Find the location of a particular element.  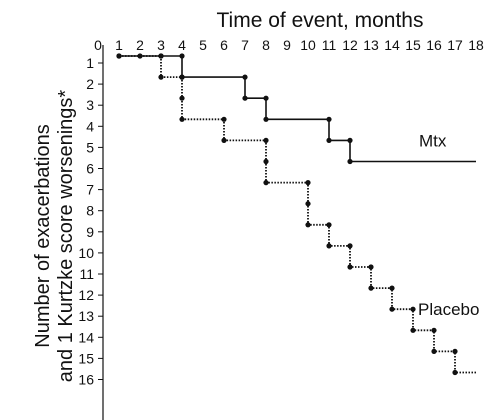

y-tick-label: 7 is located at coordinates (90, 190).